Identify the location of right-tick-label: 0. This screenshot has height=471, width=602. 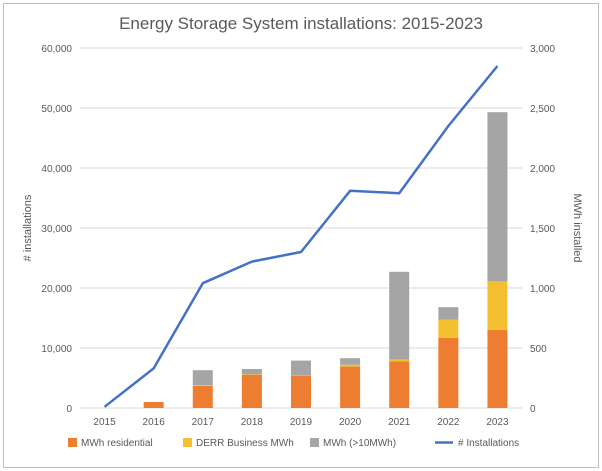
(533, 409).